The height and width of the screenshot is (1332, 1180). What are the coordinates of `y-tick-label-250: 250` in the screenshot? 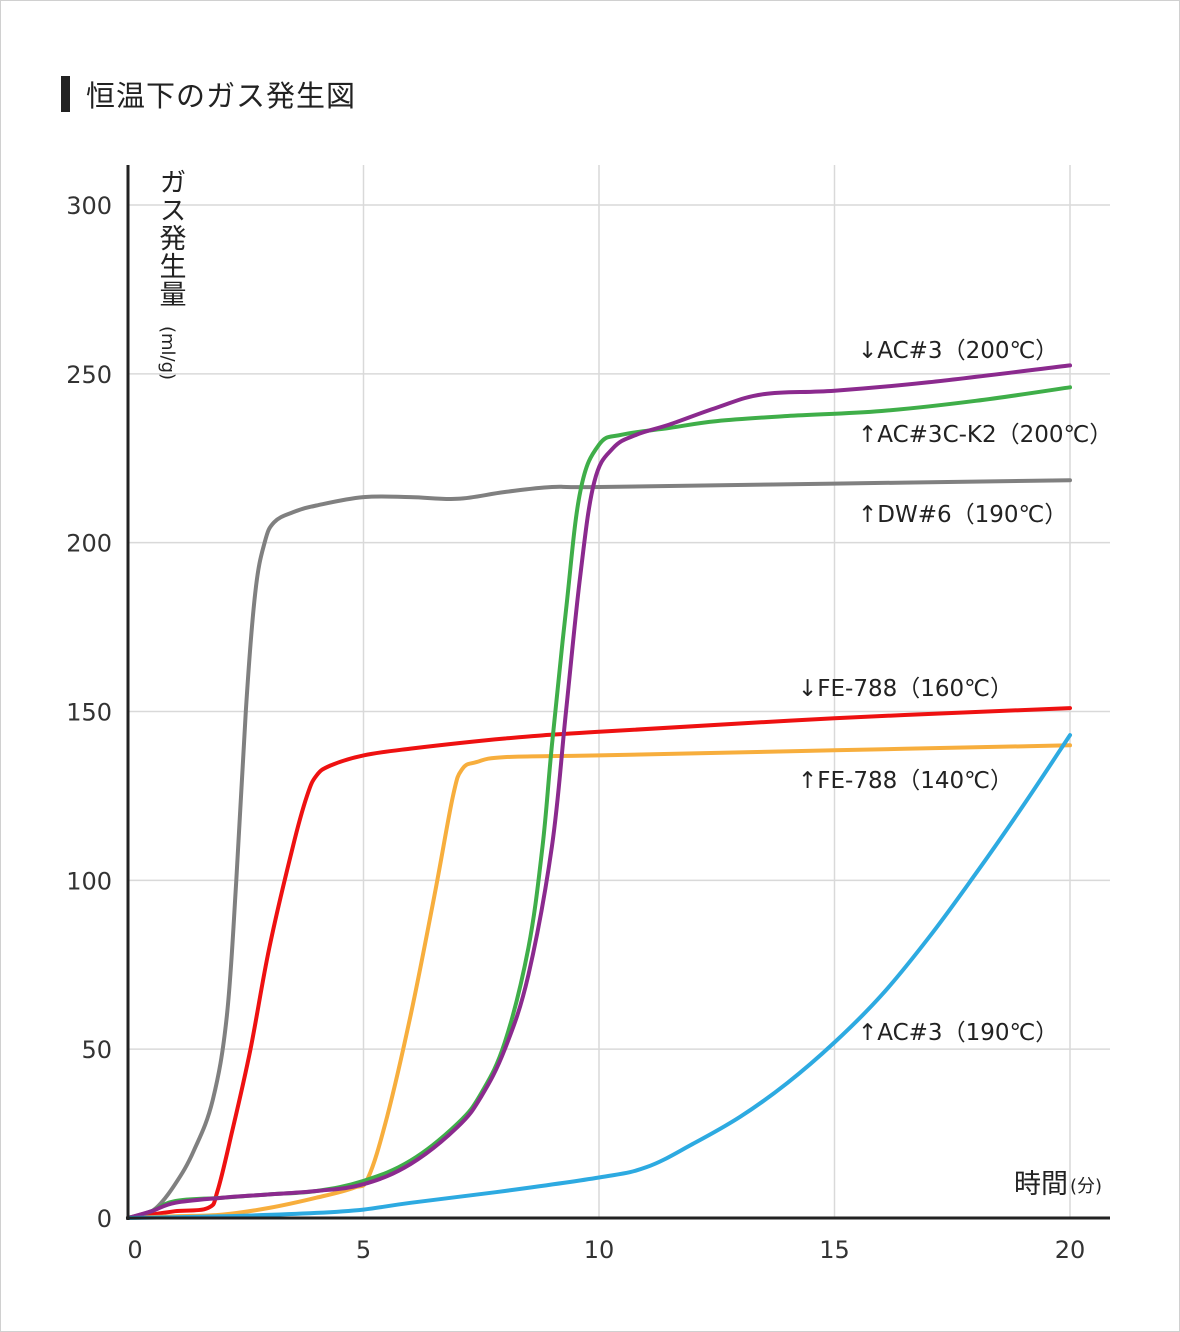 It's located at (89, 375).